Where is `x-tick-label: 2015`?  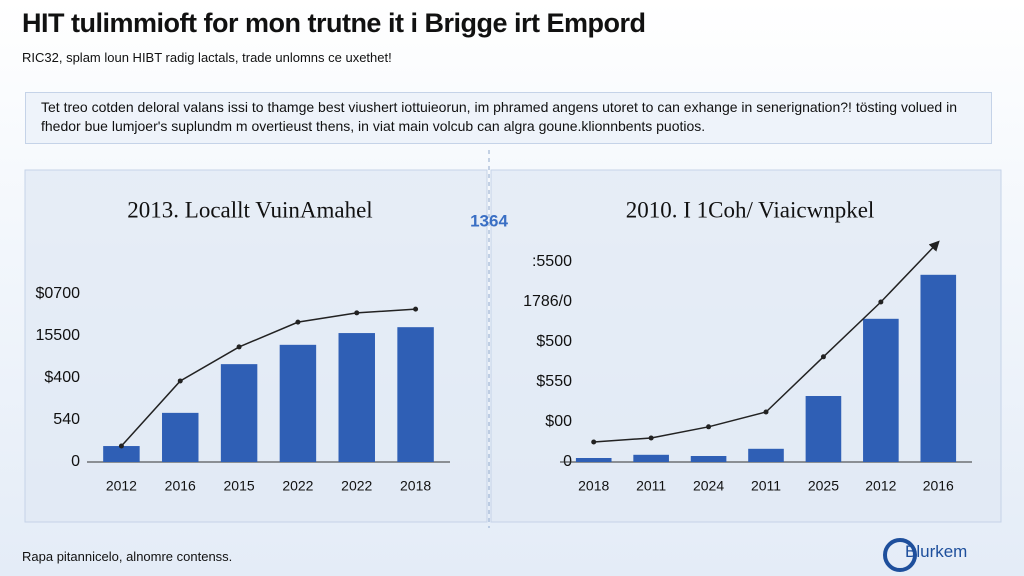 x-tick-label: 2015 is located at coordinates (239, 486).